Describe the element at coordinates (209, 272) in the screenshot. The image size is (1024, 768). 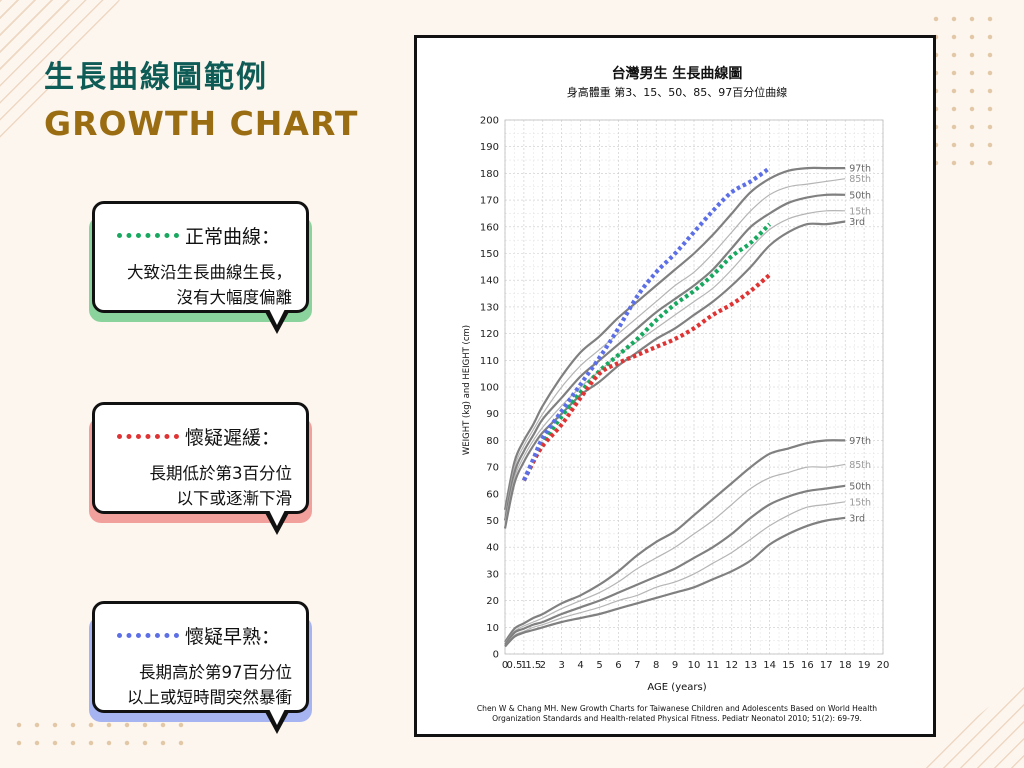
I see `callout-body-line: 大致沿生長曲線生長，` at that location.